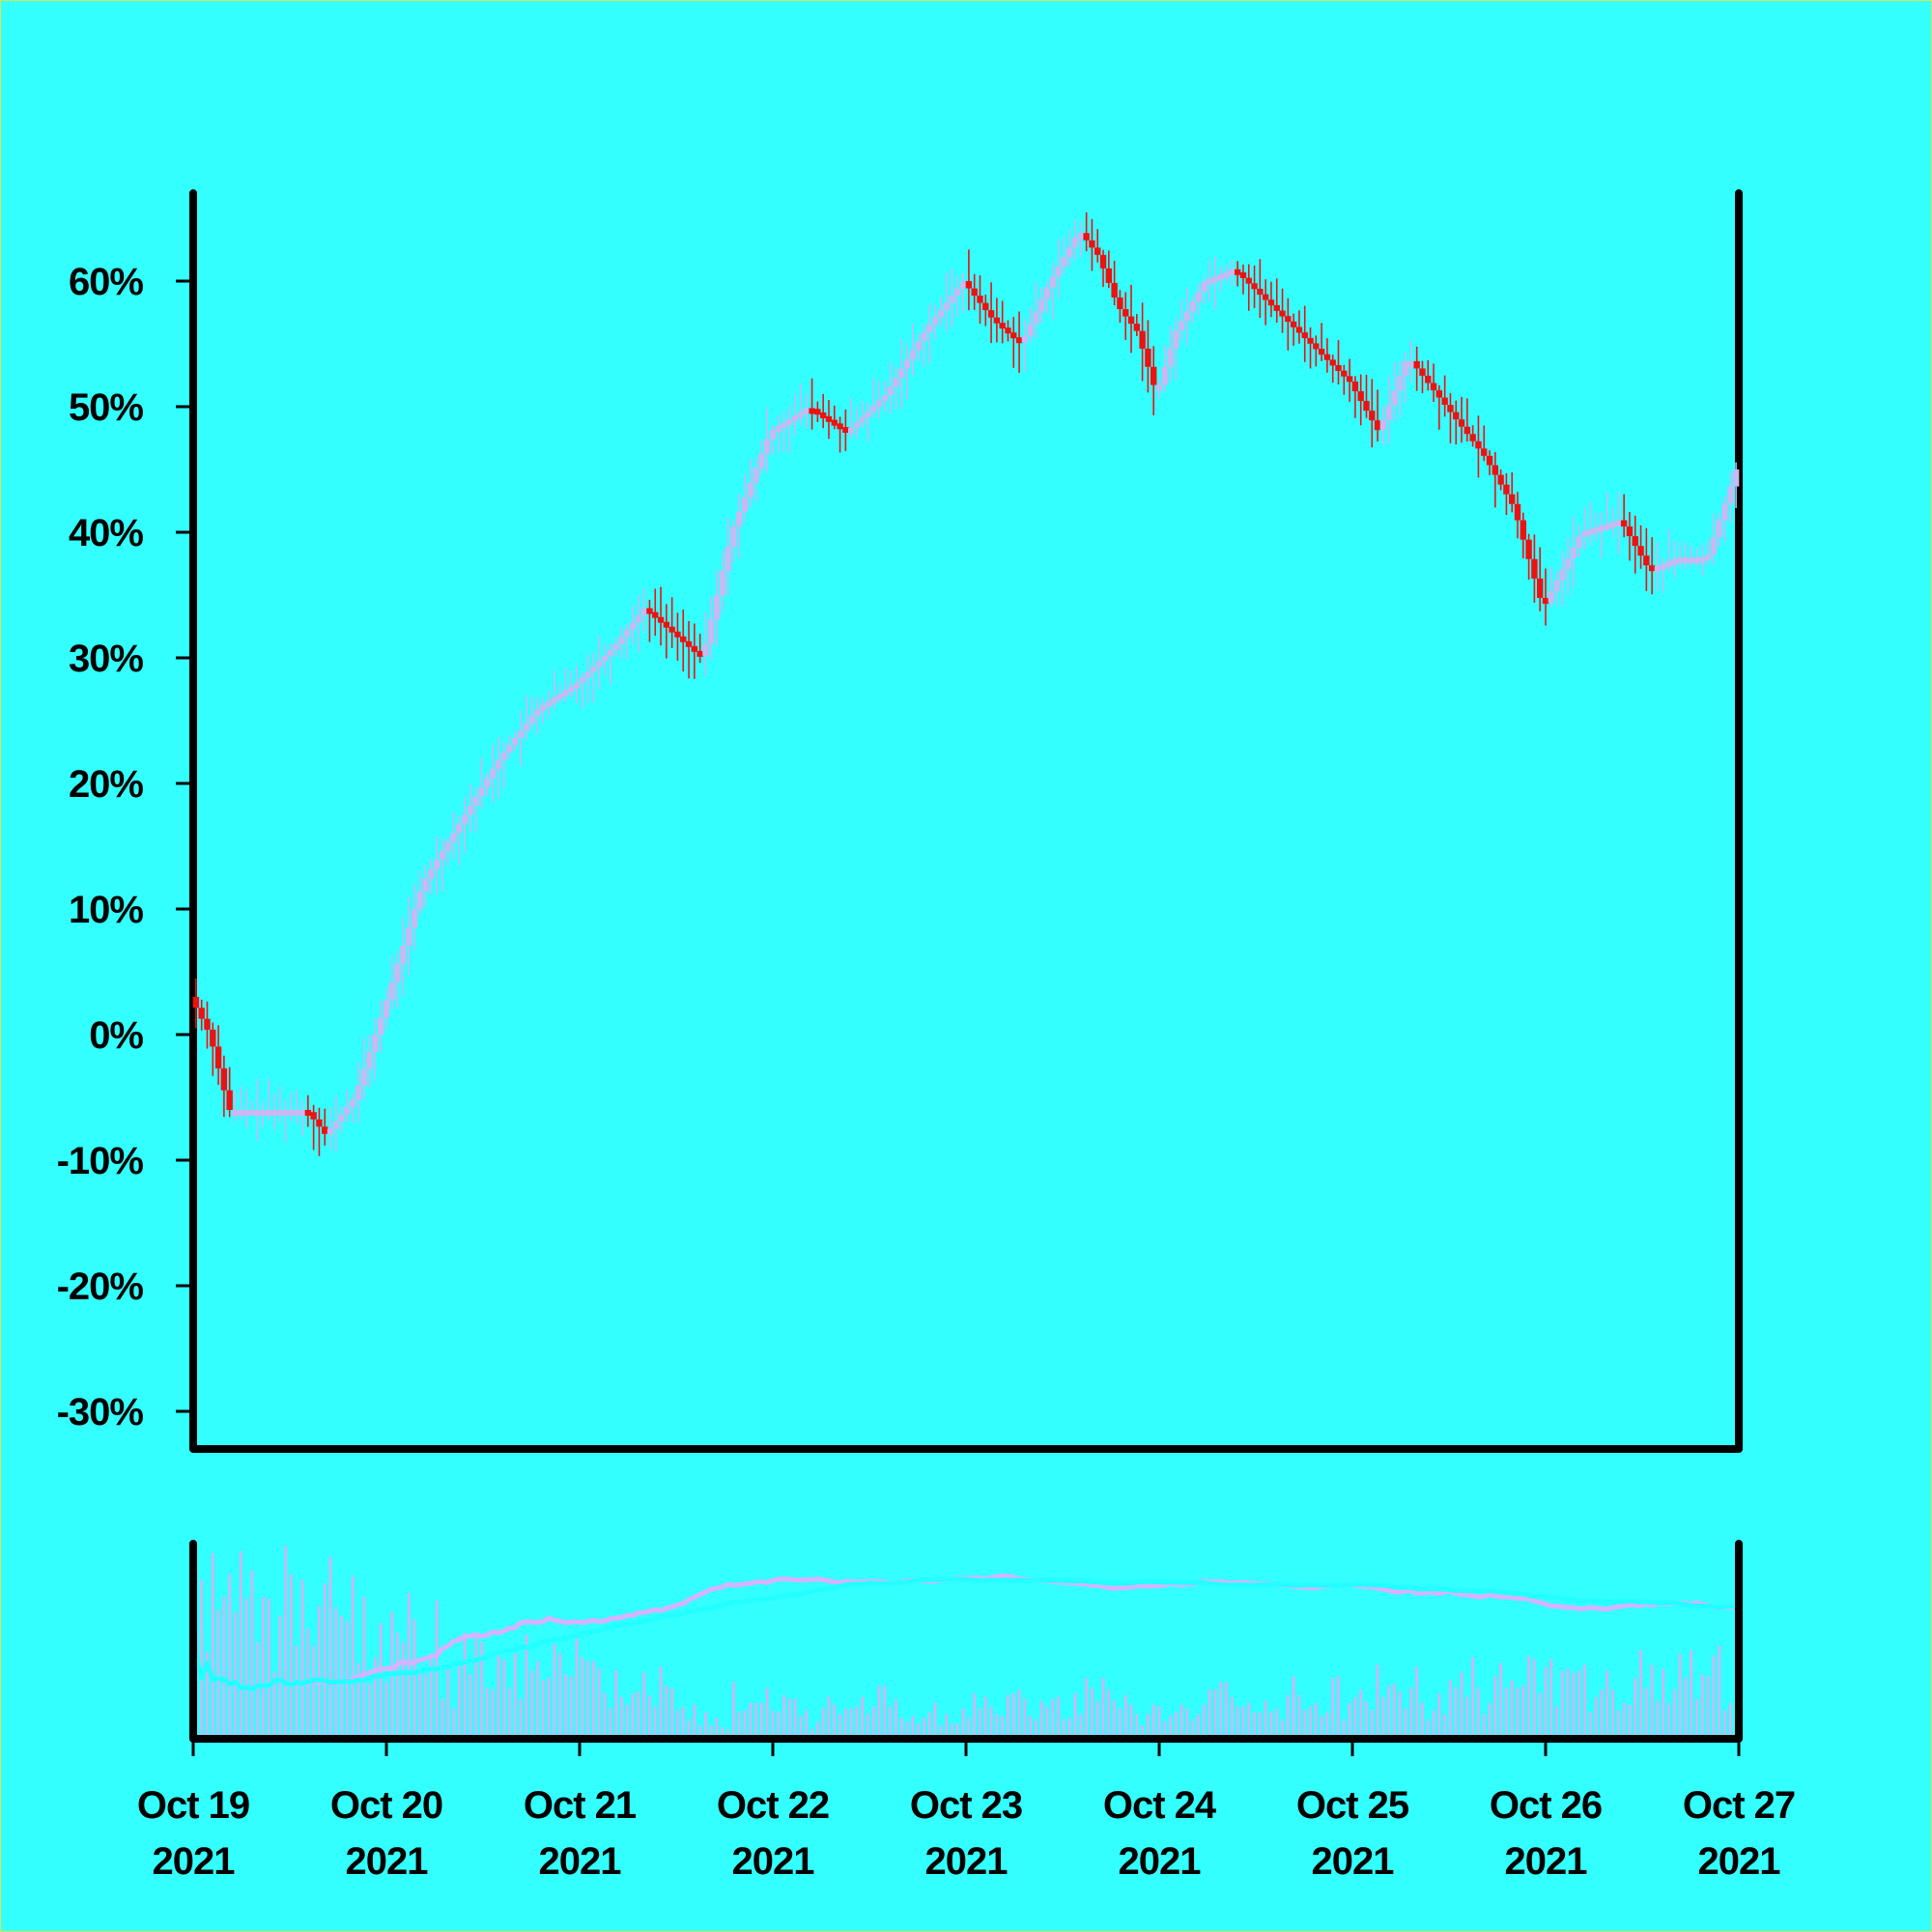 Image resolution: width=1932 pixels, height=1932 pixels. What do you see at coordinates (106, 407) in the screenshot?
I see `y-tick-label: 50%` at bounding box center [106, 407].